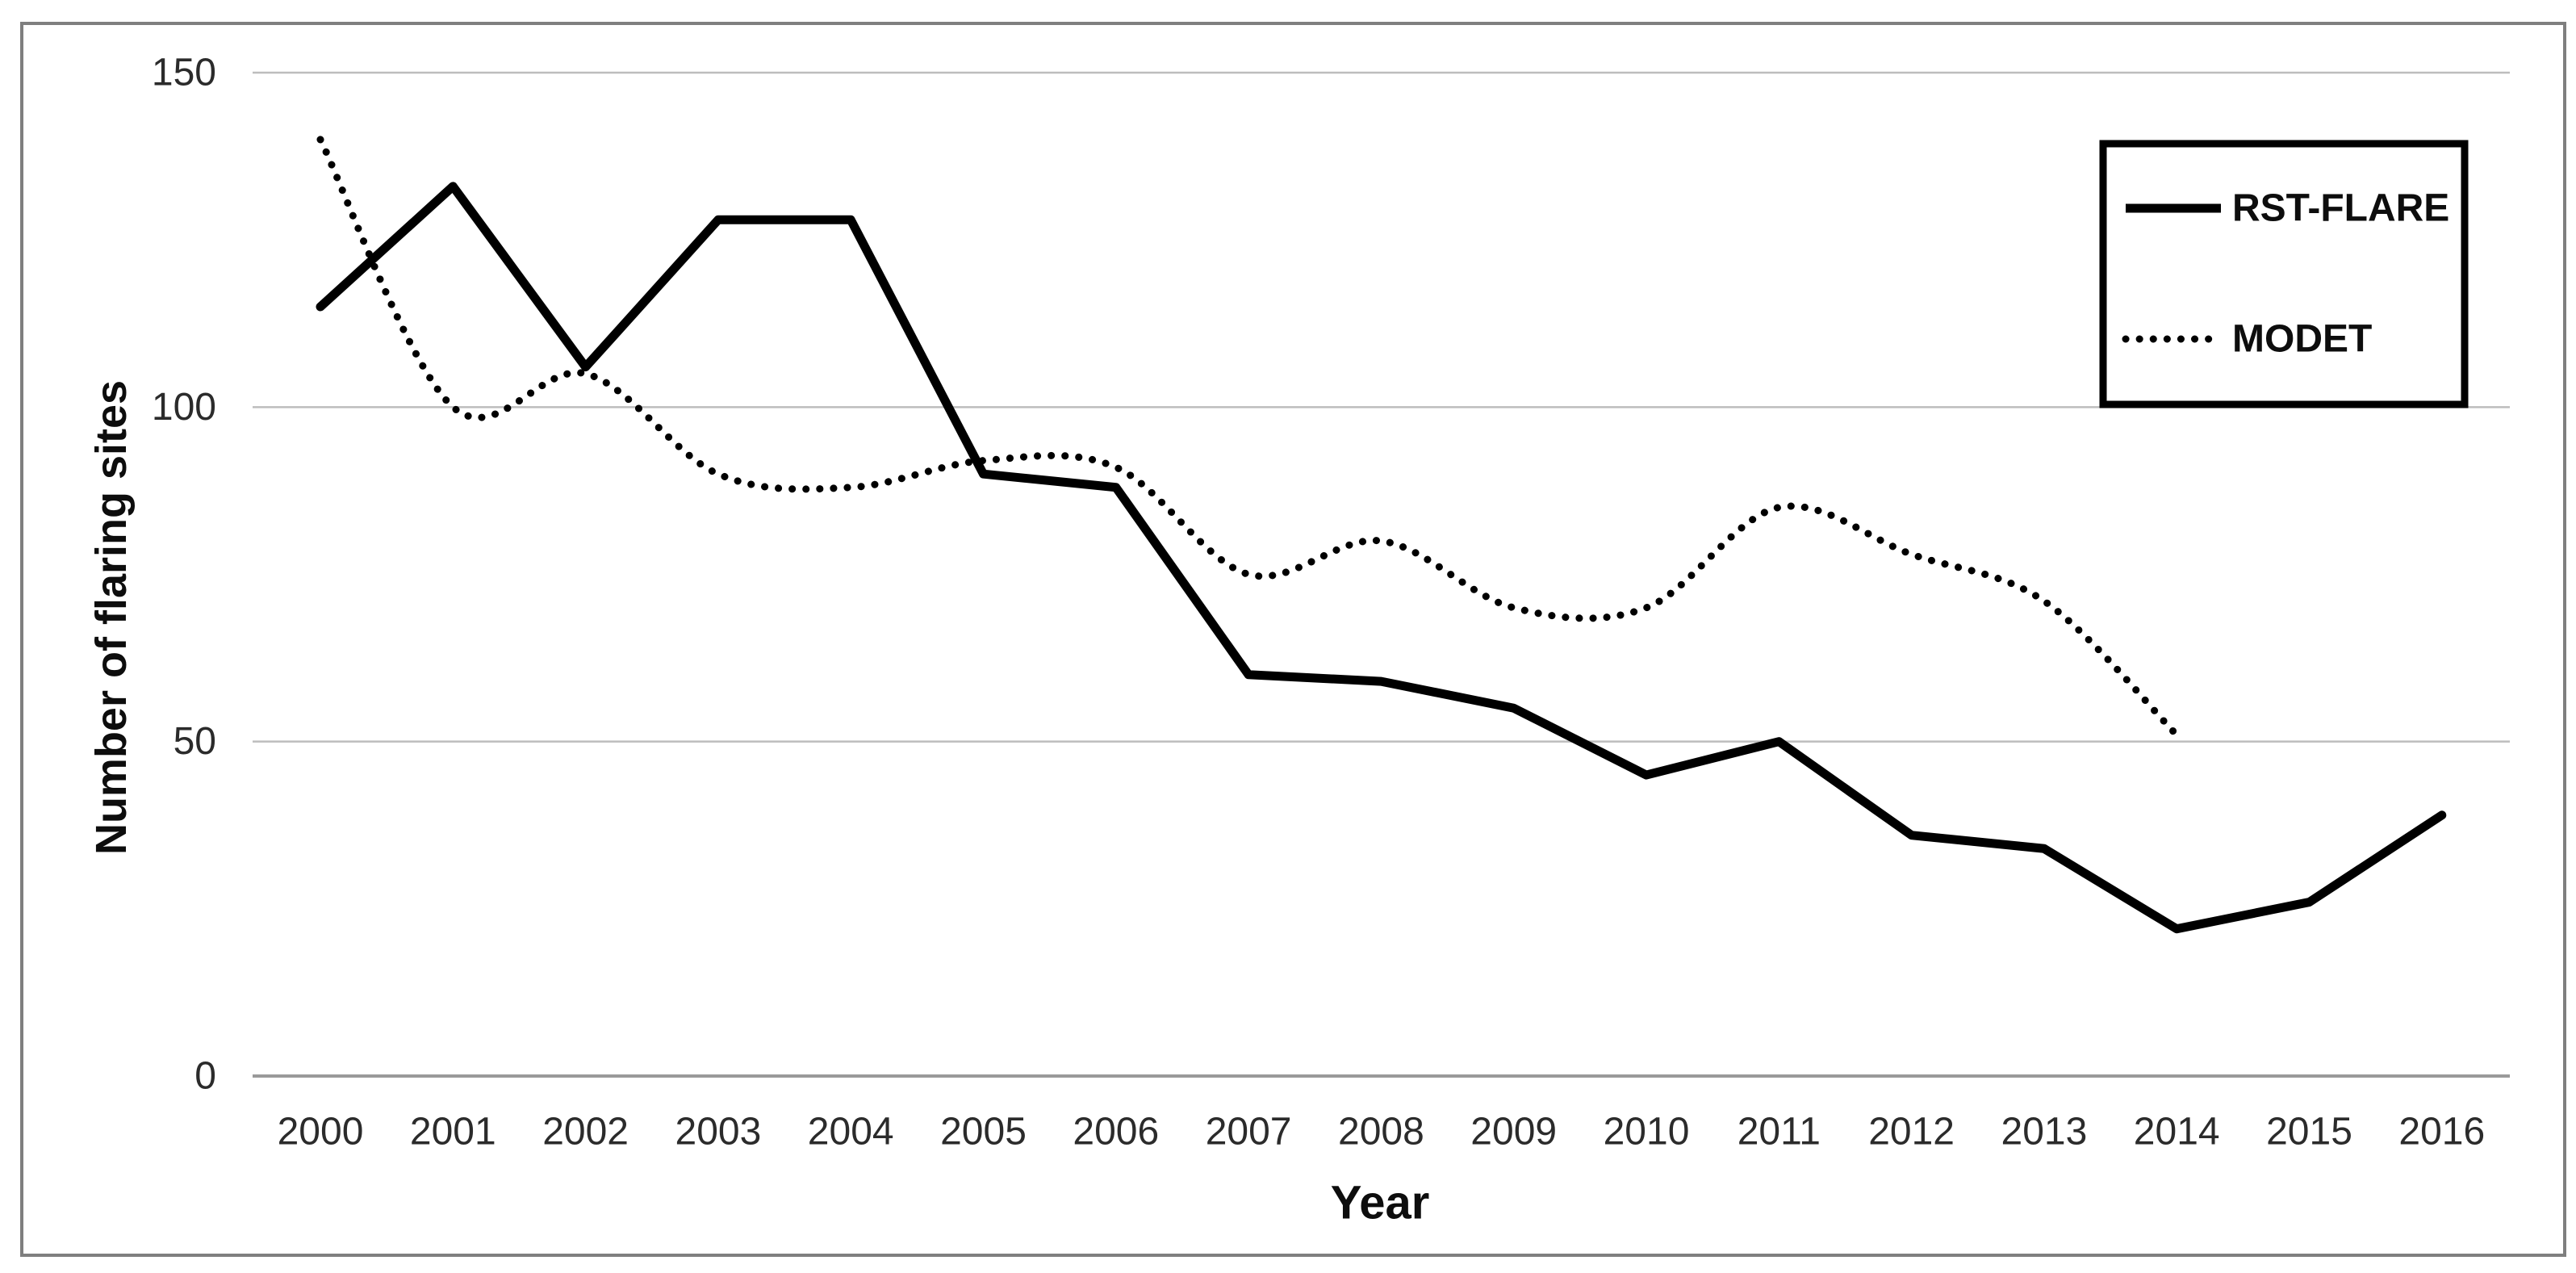  Describe the element at coordinates (718, 1132) in the screenshot. I see `x-tick-label-2003: 2003` at that location.